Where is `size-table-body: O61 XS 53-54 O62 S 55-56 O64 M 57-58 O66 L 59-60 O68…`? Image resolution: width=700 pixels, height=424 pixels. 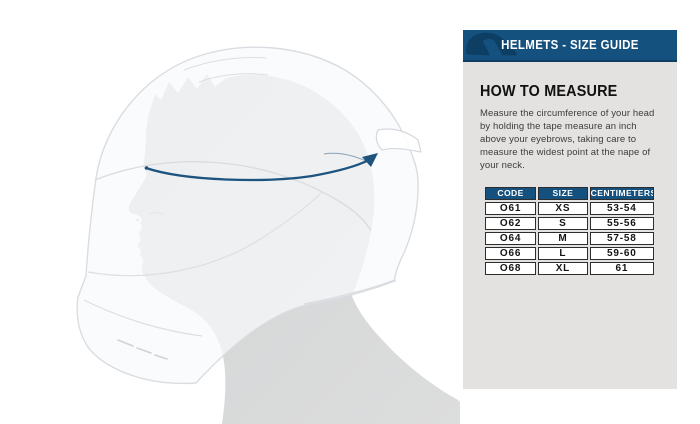 size-table-body: O61 XS 53-54 O62 S 55-56 O64 M 57-58 O66 L 59-60 O68… is located at coordinates (569, 238).